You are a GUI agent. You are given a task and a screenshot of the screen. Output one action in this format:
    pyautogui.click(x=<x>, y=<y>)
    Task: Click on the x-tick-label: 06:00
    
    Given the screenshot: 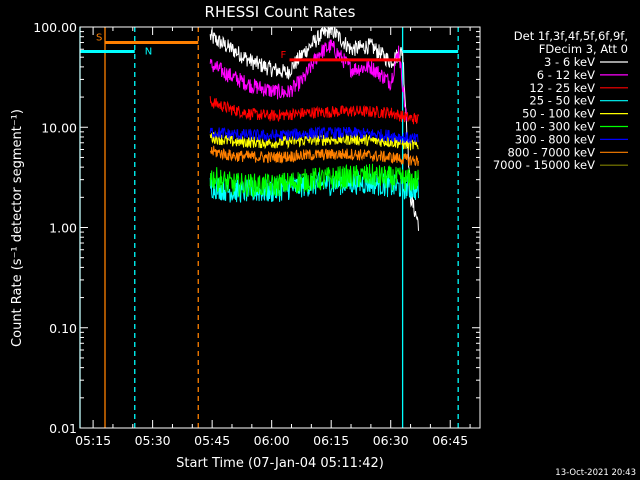 What is the action you would take?
    pyautogui.click(x=272, y=440)
    